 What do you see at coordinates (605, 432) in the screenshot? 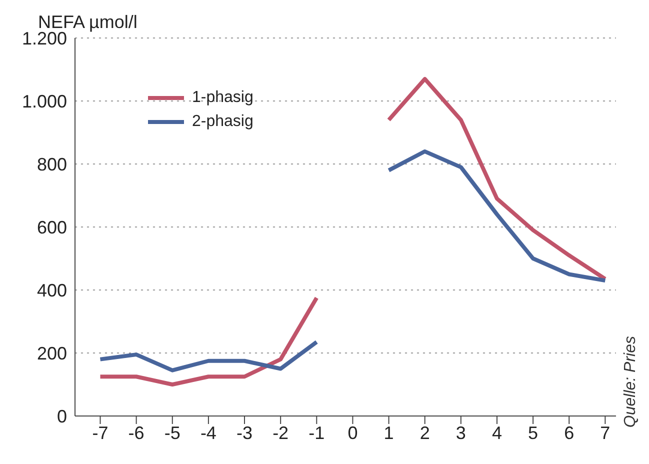
I see `x-tick-label: 7` at bounding box center [605, 432].